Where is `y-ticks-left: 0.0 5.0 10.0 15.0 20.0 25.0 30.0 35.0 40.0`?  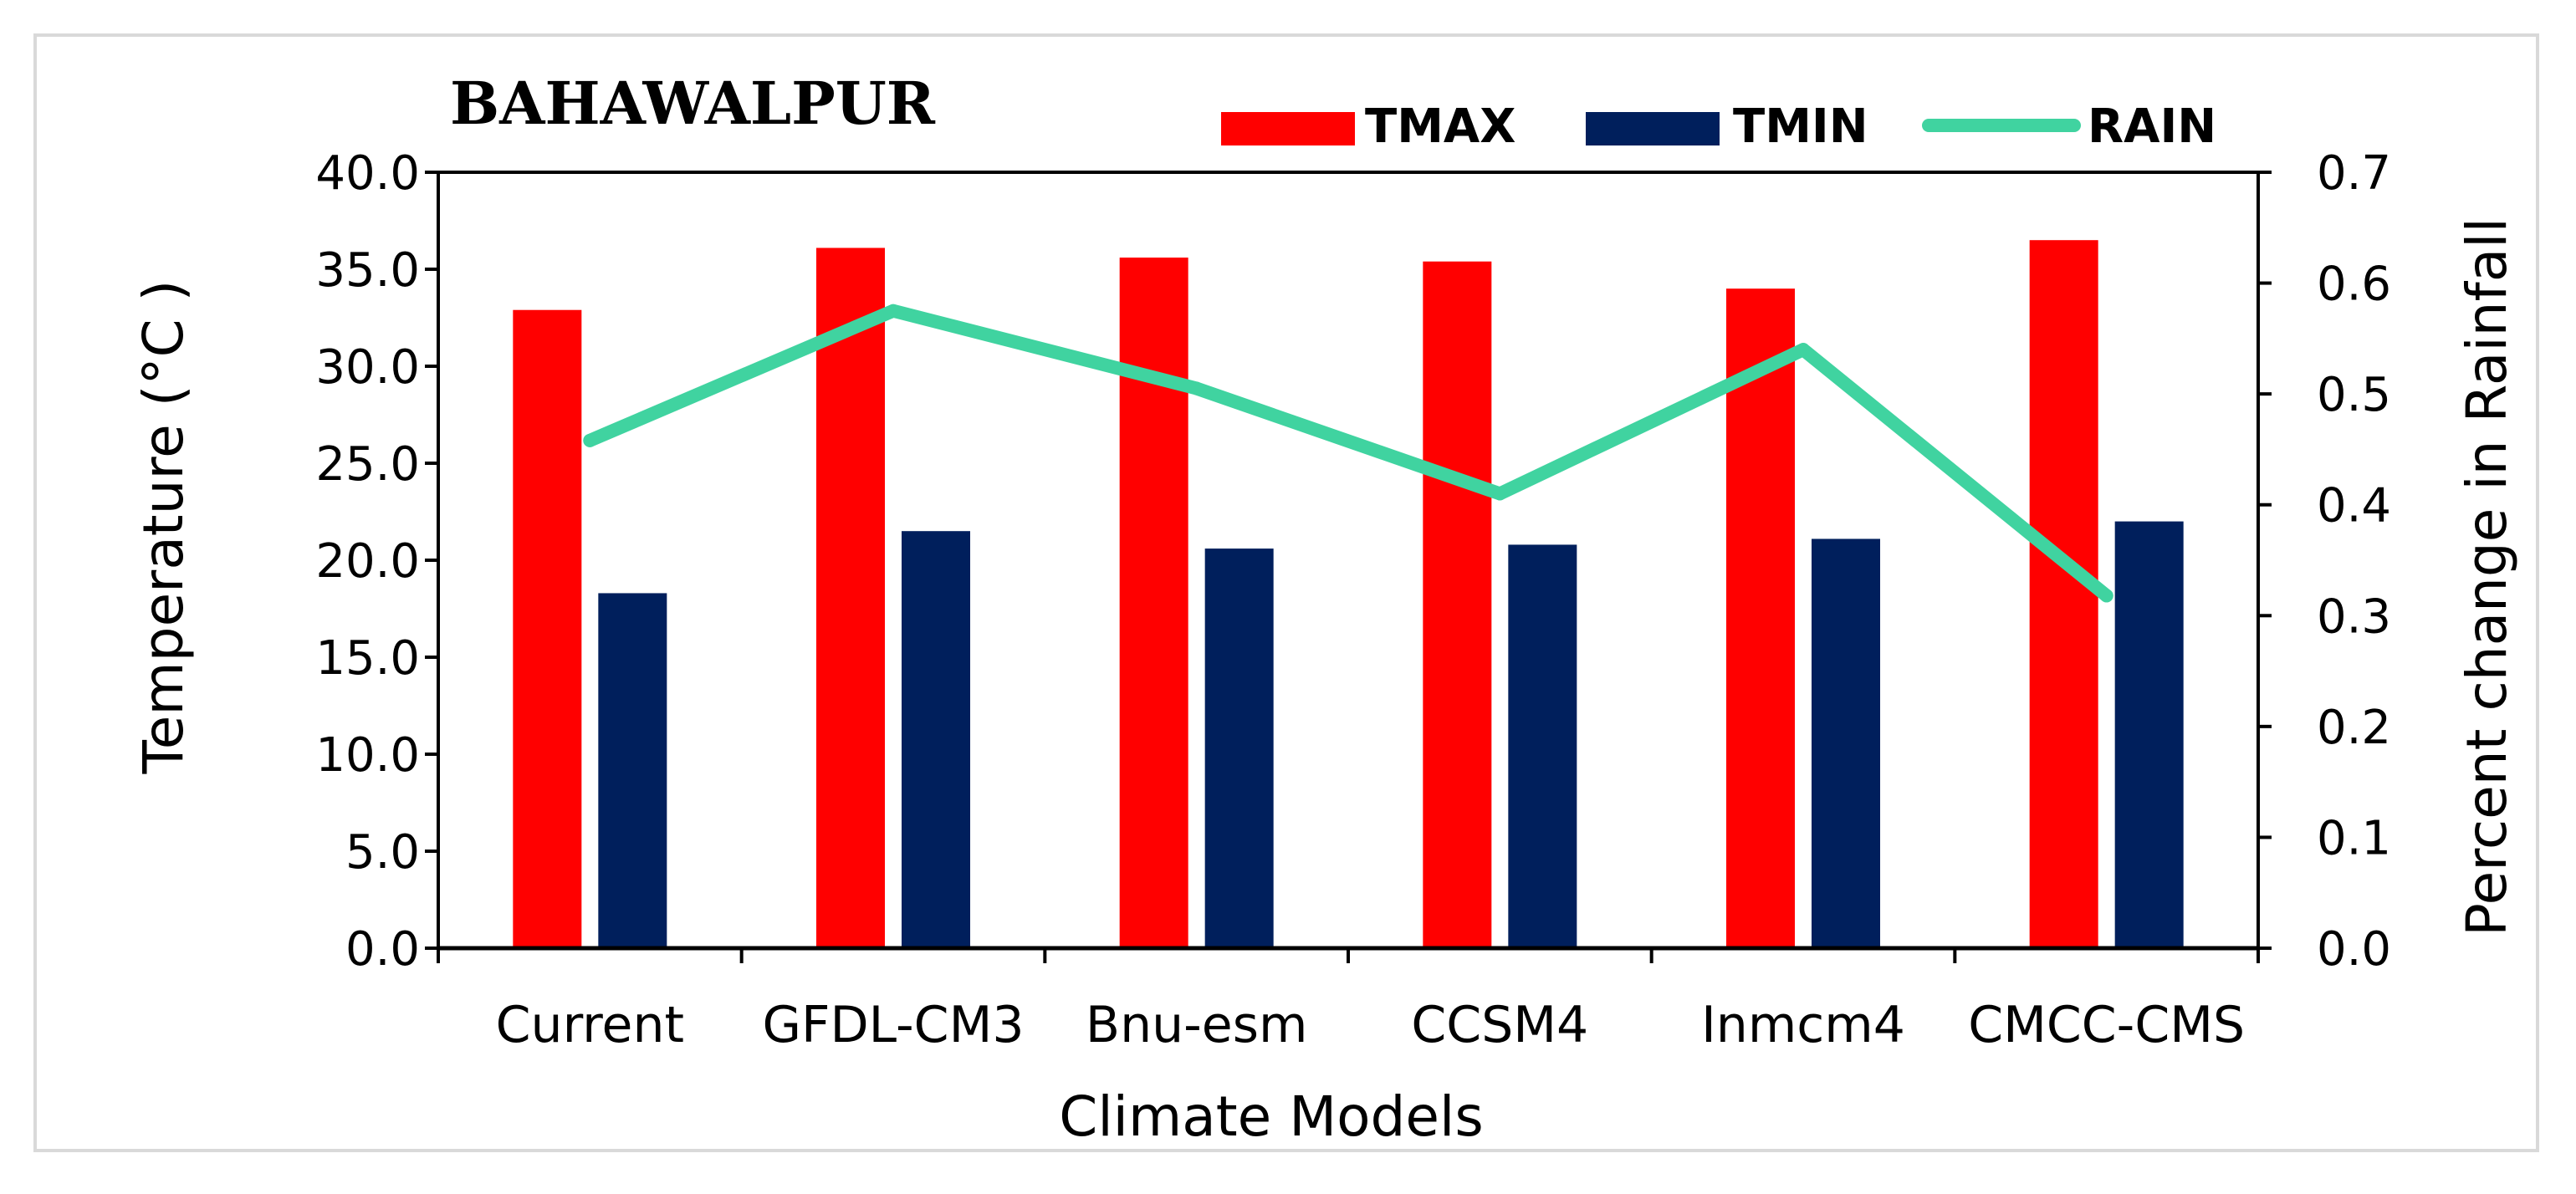 y-ticks-left: 0.0 5.0 10.0 15.0 20.0 25.0 30.0 35.0 40.0 is located at coordinates (376, 561).